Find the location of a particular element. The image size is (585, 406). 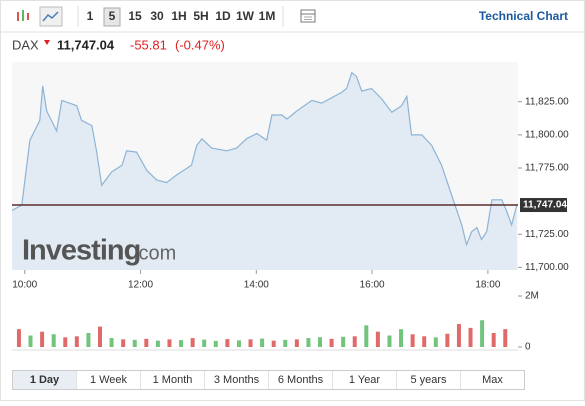

range-tab: 5 years is located at coordinates (428, 380).